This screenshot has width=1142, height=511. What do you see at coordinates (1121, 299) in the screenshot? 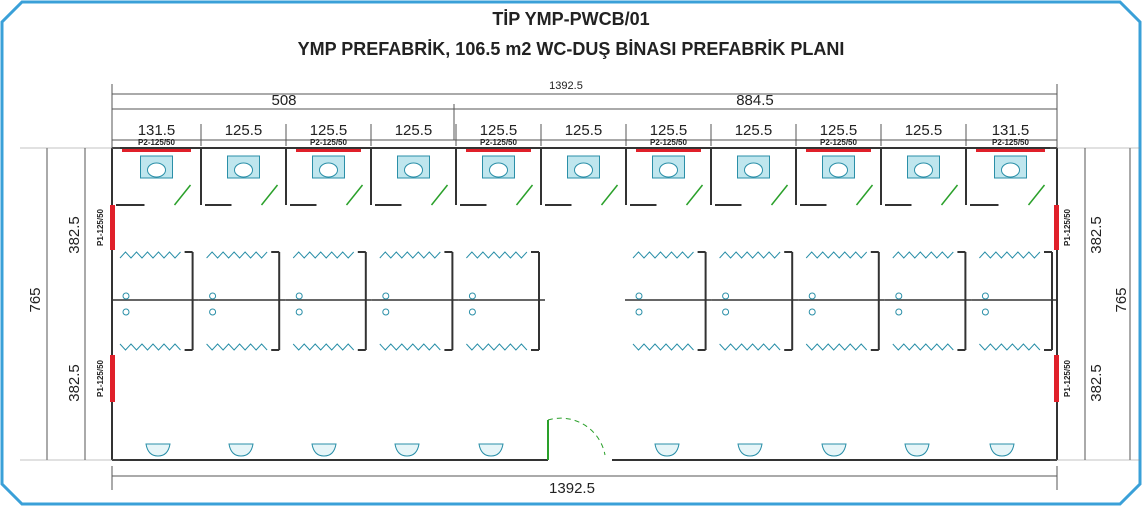
I see `dim-label: 765` at bounding box center [1121, 299].